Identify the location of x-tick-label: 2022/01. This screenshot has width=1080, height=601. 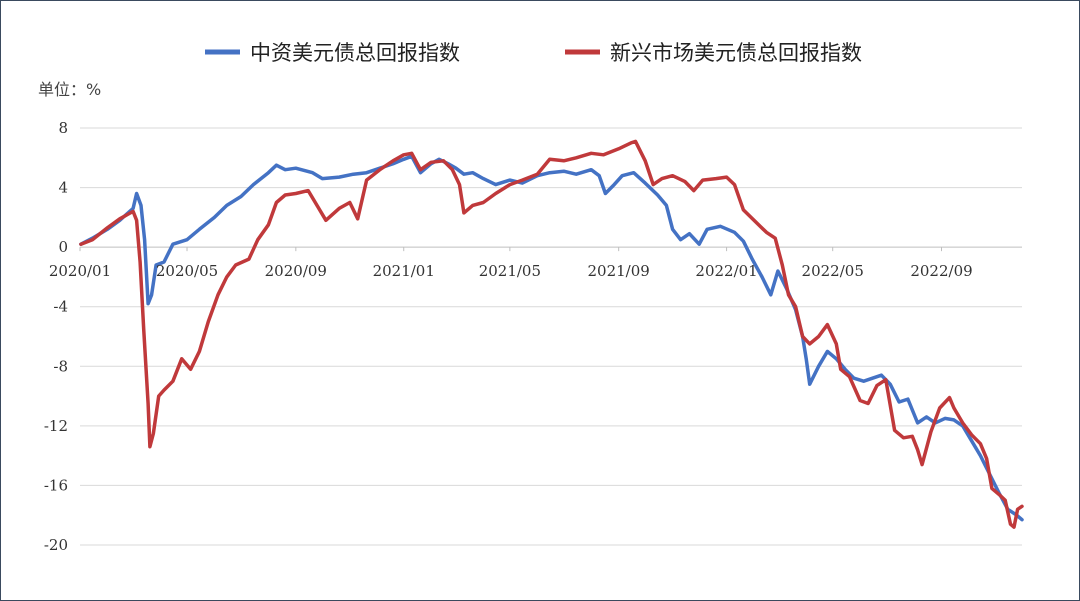
(726, 271).